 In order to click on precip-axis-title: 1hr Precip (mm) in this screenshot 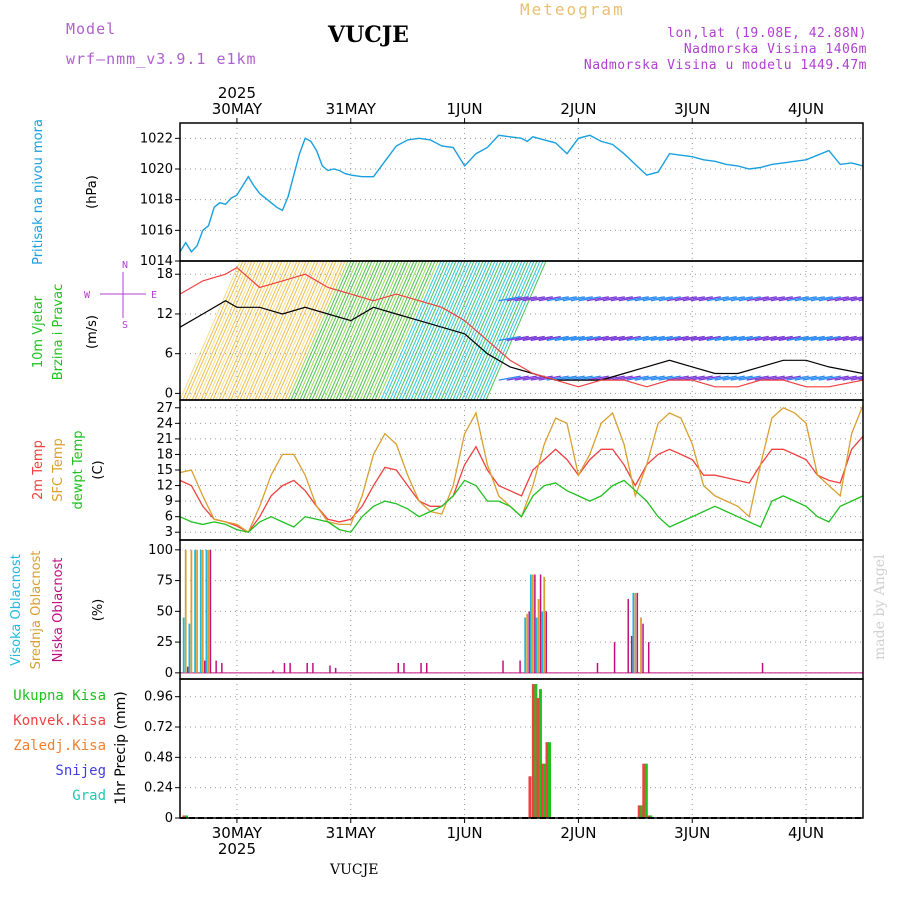, I will do `click(121, 747)`.